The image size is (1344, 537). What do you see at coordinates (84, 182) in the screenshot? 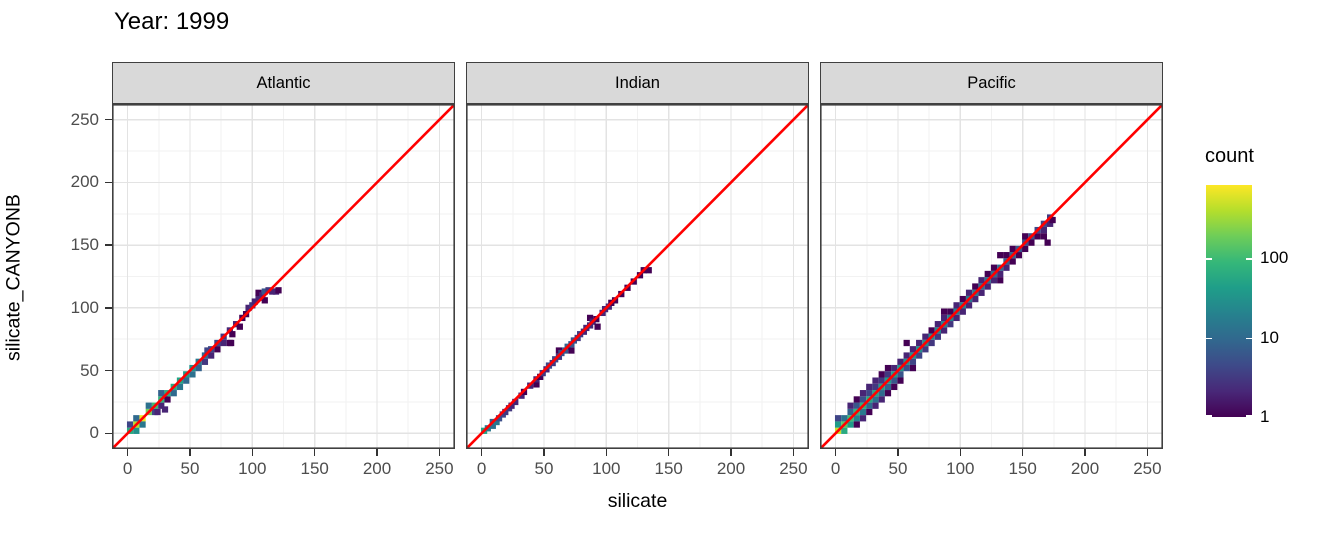
I see `y-tick-label: 200` at bounding box center [84, 182].